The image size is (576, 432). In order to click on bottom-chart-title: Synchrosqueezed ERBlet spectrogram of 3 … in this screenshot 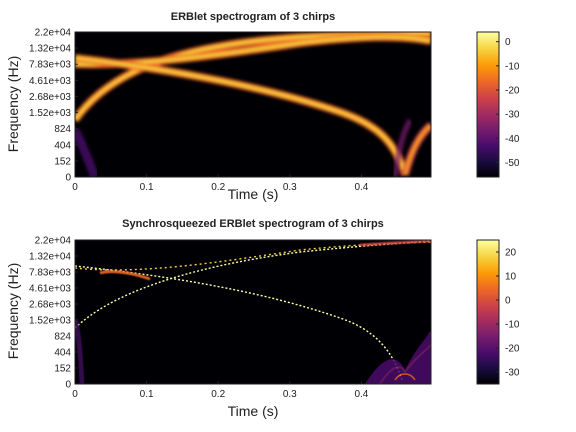, I will do `click(253, 224)`.